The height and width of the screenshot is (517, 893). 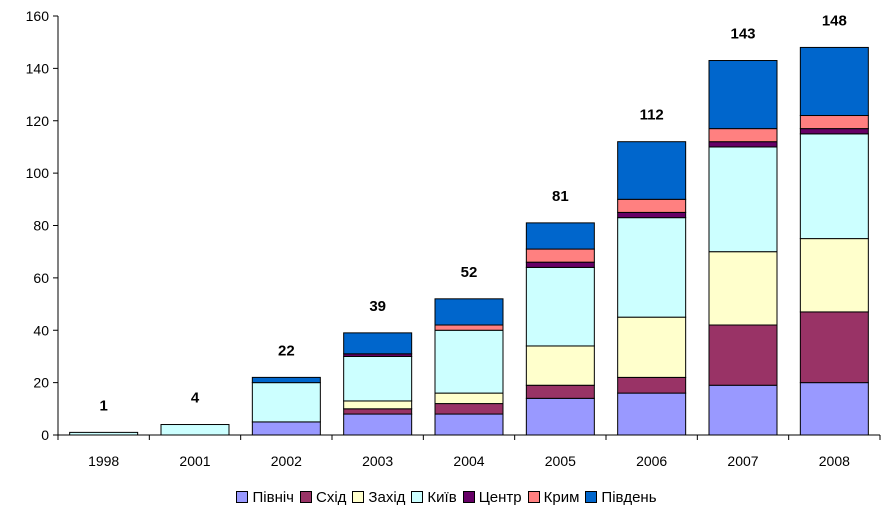 What do you see at coordinates (834, 20) in the screenshot?
I see `total-label: 148` at bounding box center [834, 20].